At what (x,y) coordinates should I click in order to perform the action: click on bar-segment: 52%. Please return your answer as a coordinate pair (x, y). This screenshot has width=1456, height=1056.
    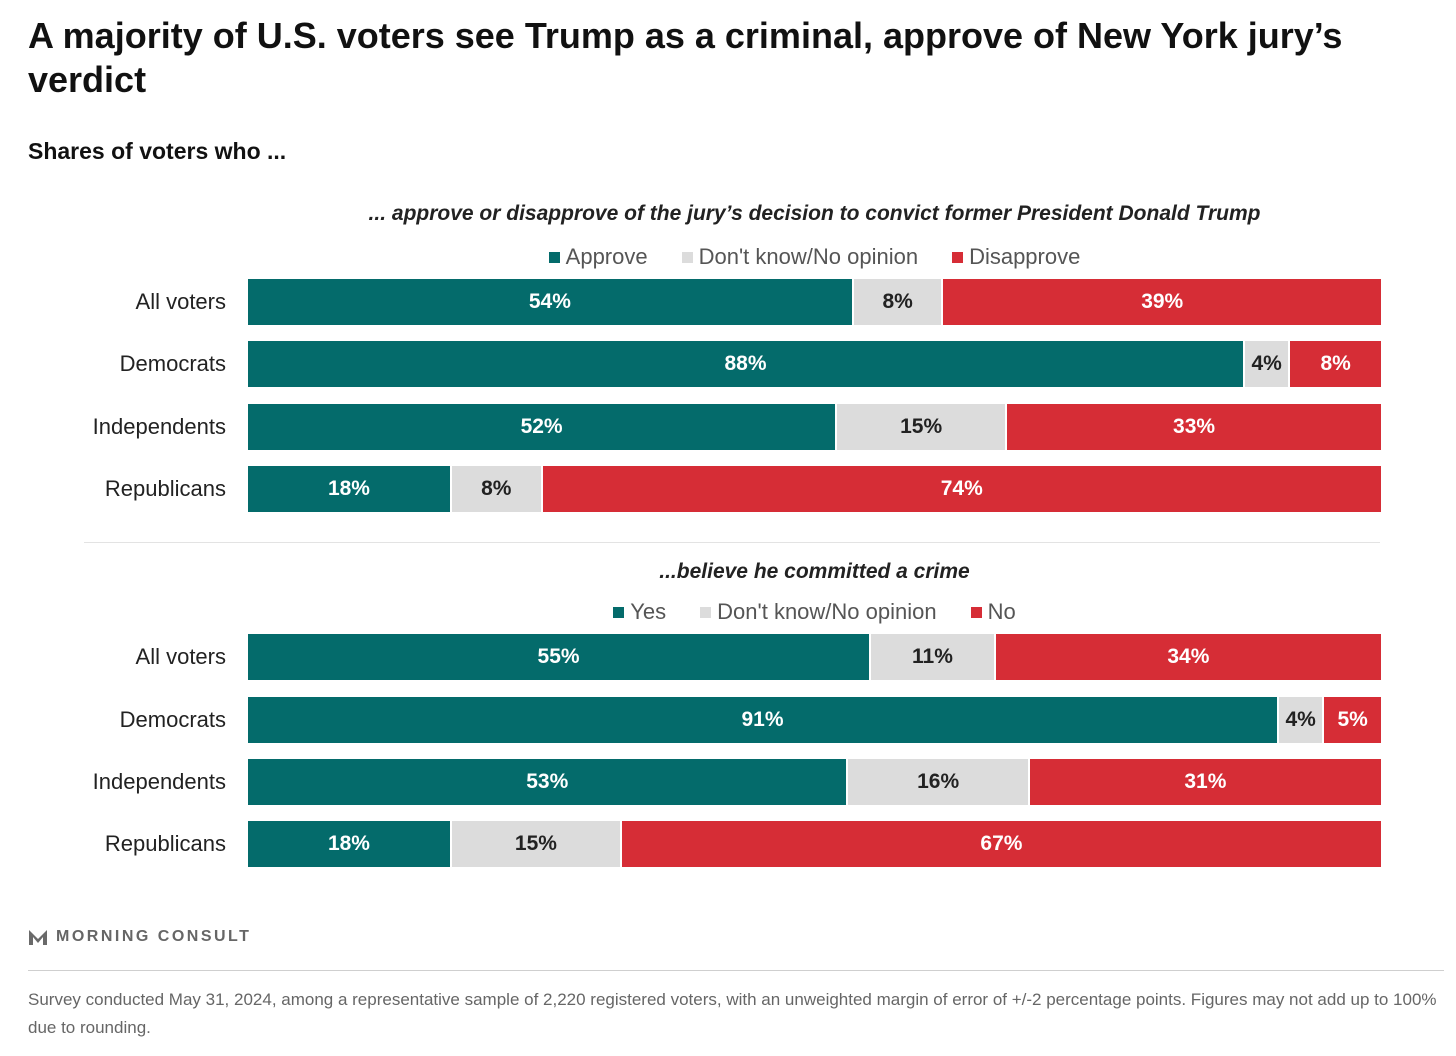
    Looking at the image, I should click on (543, 427).